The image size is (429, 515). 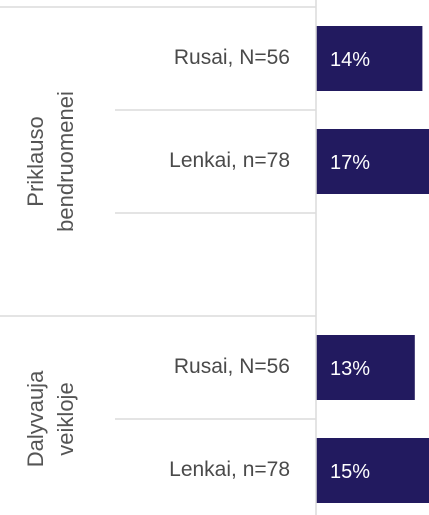 What do you see at coordinates (350, 163) in the screenshot?
I see `value-label: 17%` at bounding box center [350, 163].